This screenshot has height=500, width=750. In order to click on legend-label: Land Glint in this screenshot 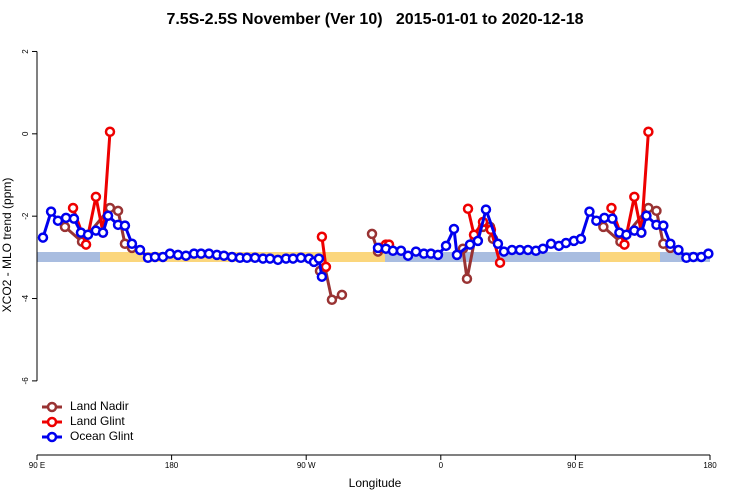, I will do `click(97, 421)`.